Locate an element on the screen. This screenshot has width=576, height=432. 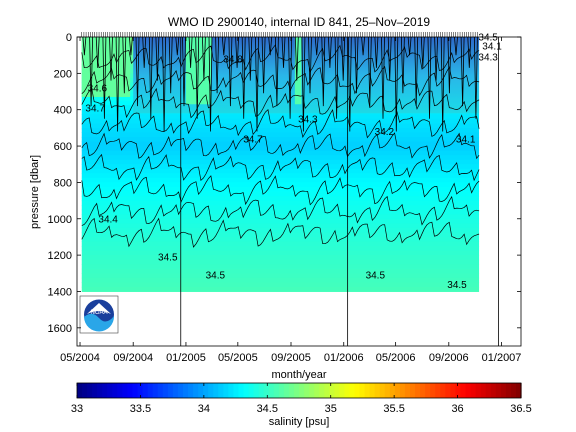
y-tick-label: 1200 is located at coordinates (60, 256).